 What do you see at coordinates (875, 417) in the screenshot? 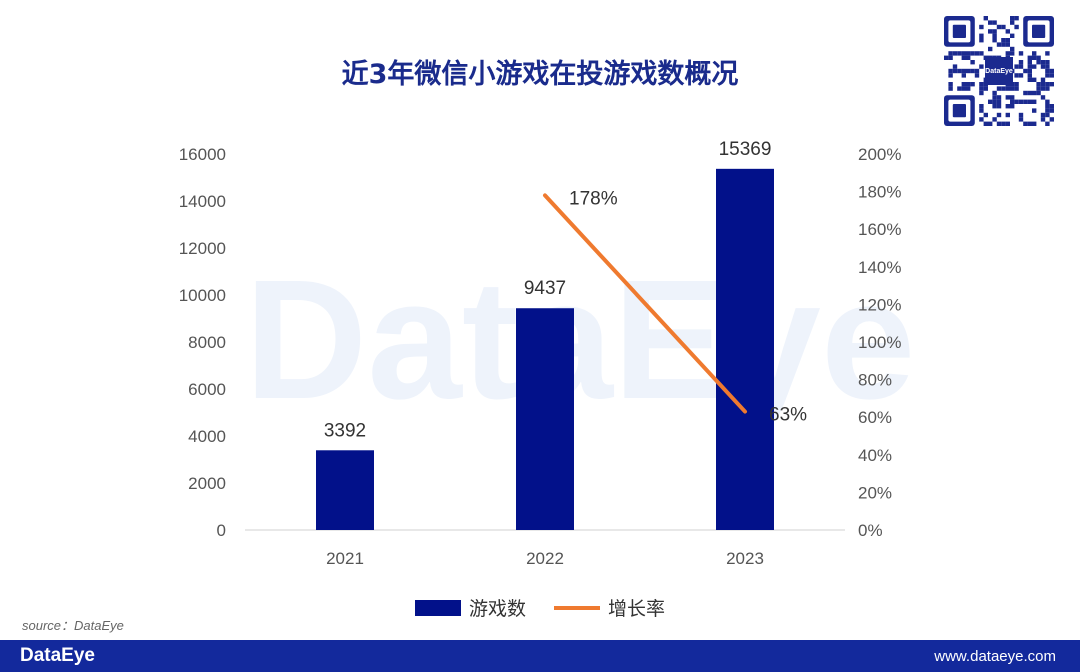
I see `y-right-tick-label: 60%` at bounding box center [875, 417].